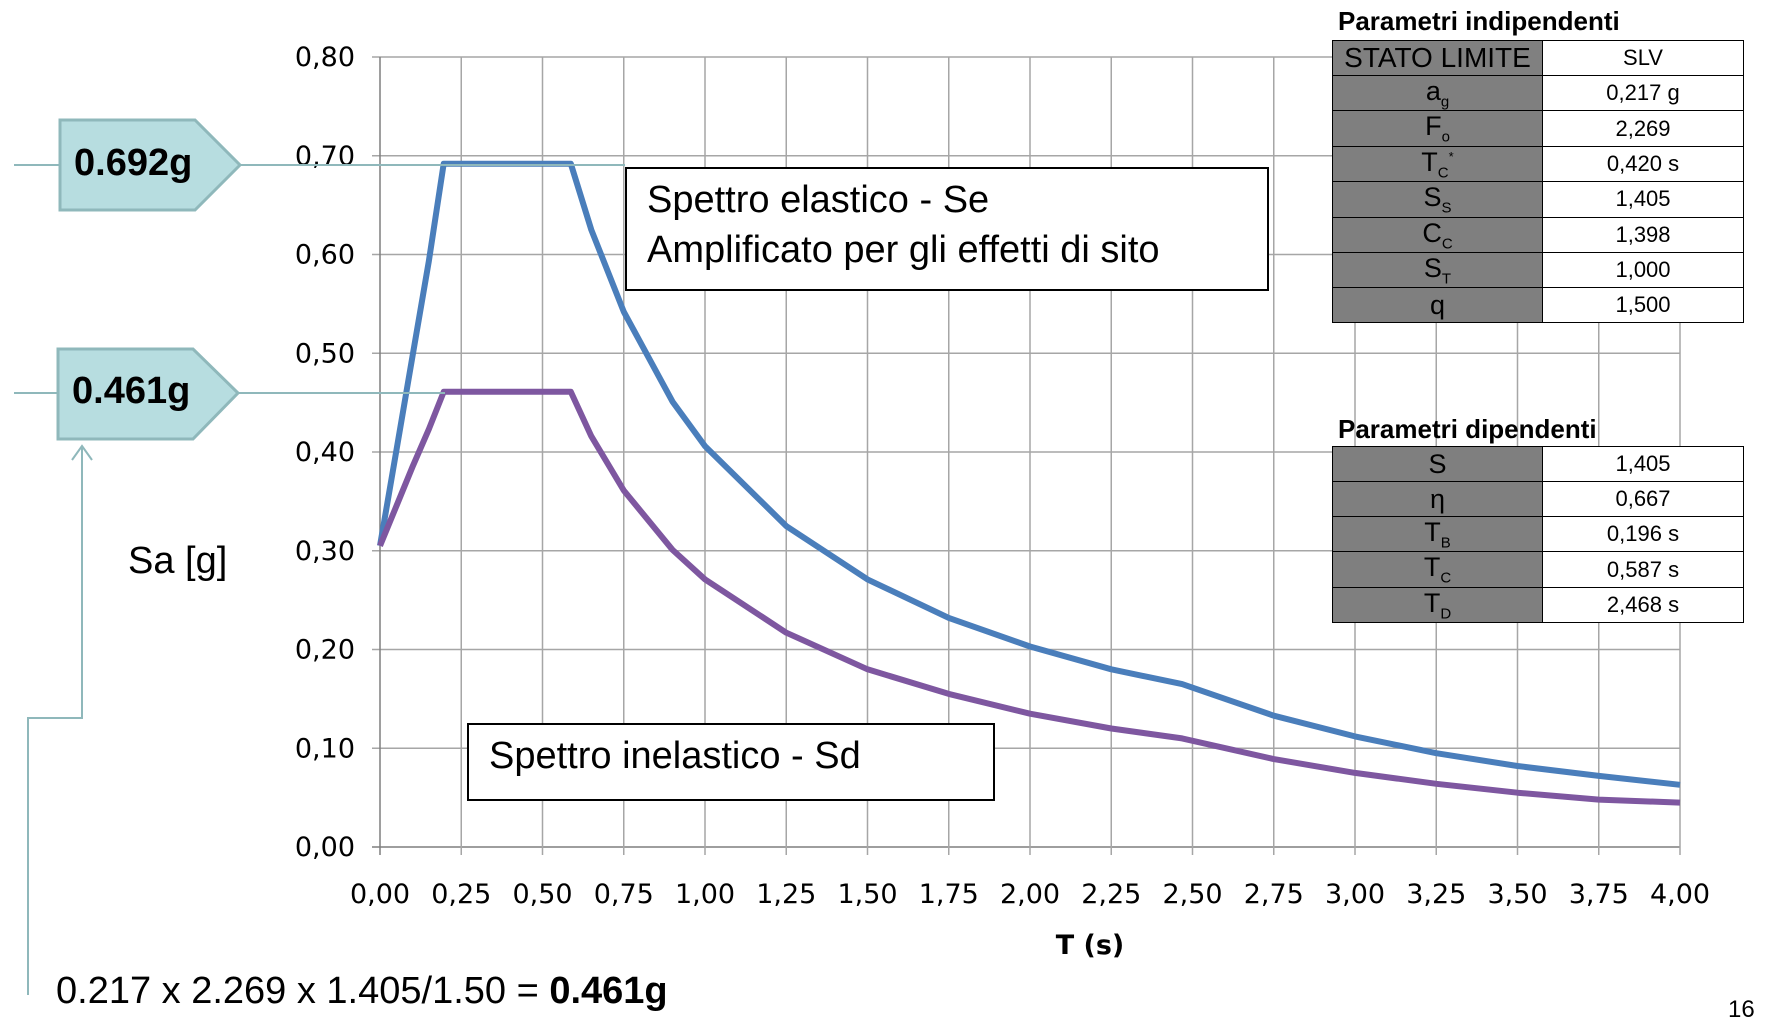 Image resolution: width=1765 pixels, height=1024 pixels. Describe the element at coordinates (818, 200) in the screenshot. I see `elastic-label-line1: Spettro elastico - Se` at that location.